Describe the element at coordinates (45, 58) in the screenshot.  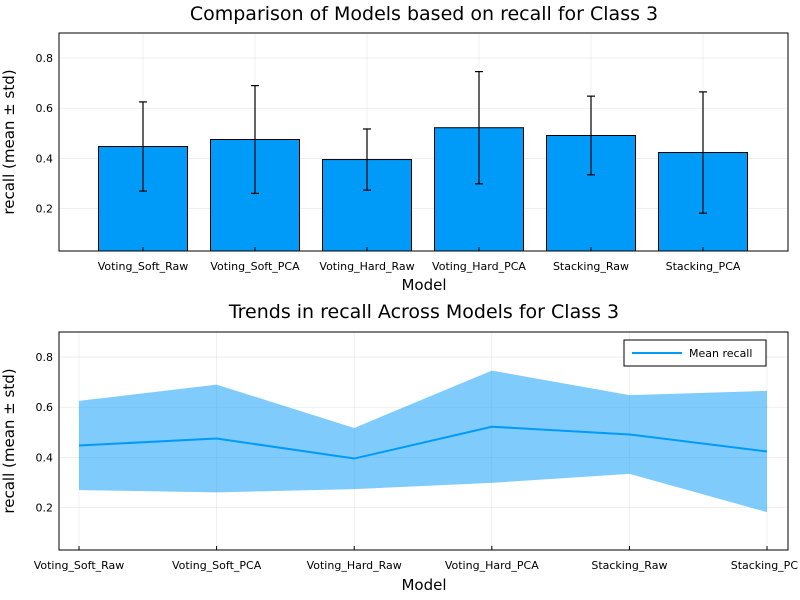
I see `bar-y-tick-label: 0.8` at that location.